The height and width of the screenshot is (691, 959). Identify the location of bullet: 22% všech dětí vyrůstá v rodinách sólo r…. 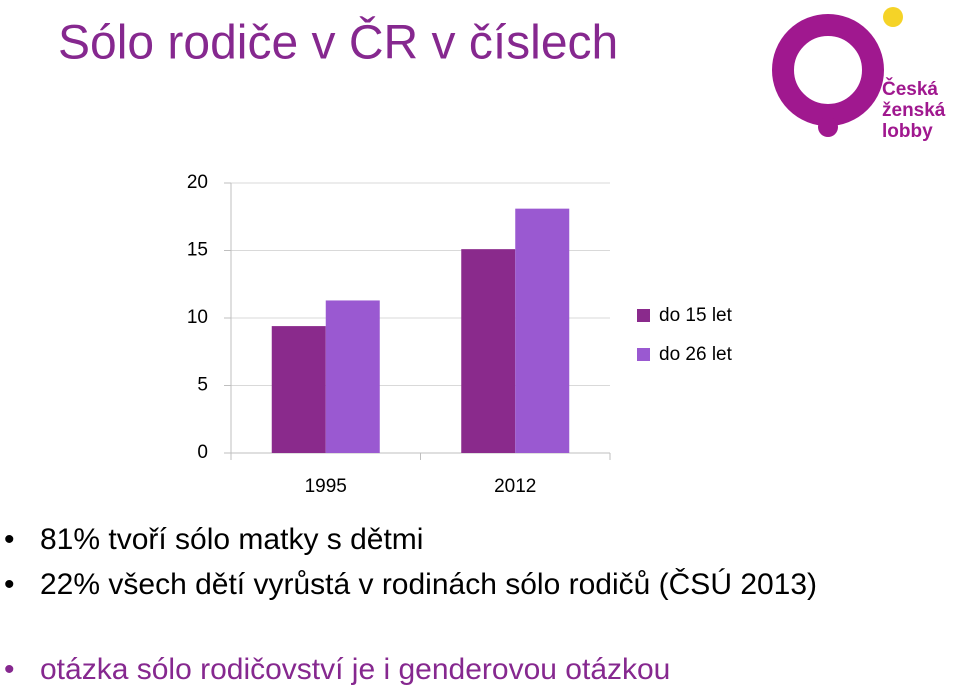
(432, 585).